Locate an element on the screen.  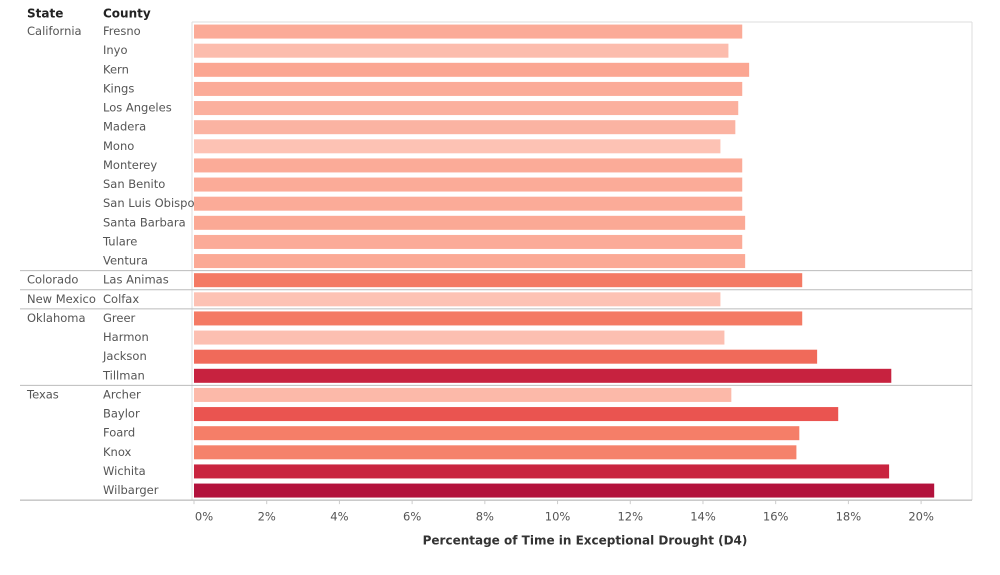
county-label: San Luis Obispo is located at coordinates (149, 203).